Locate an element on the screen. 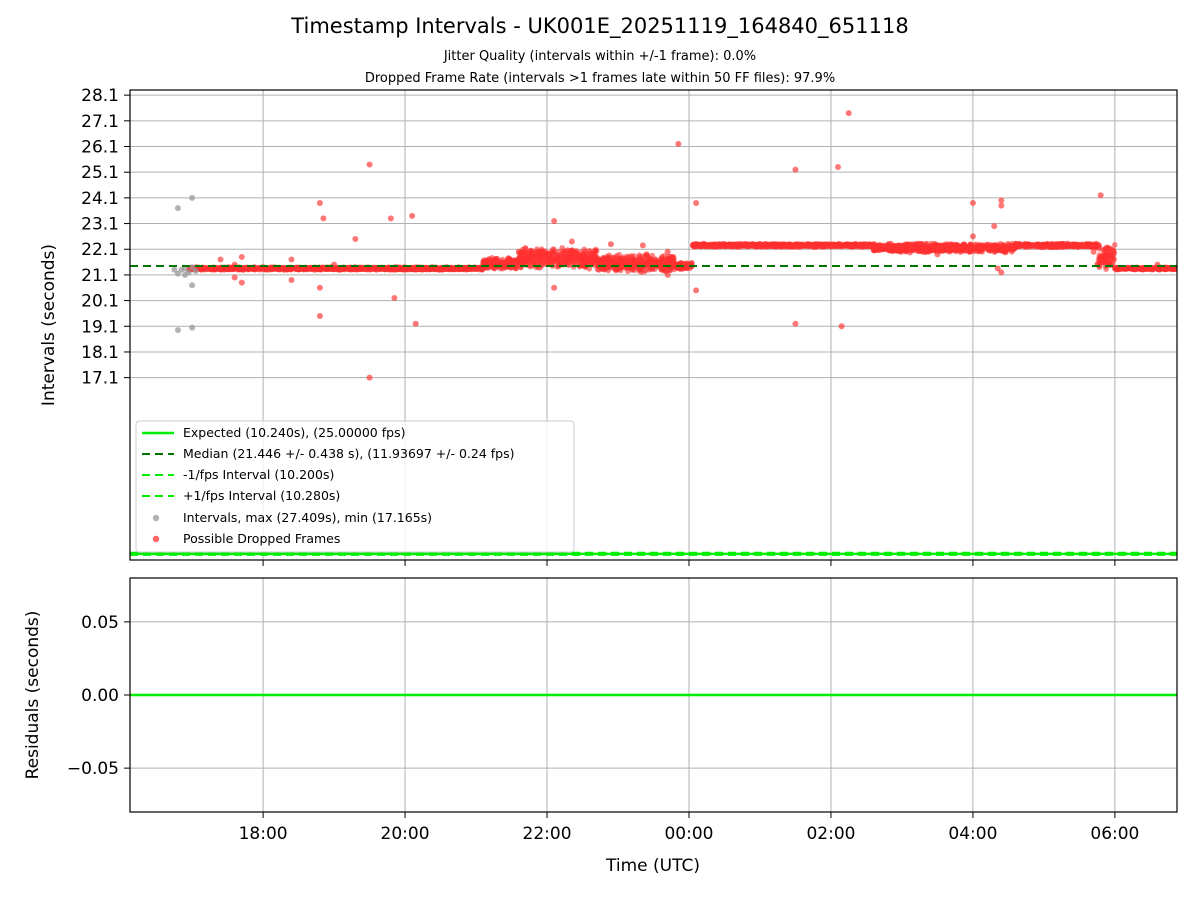  y-tick-label: −0.05 is located at coordinates (93, 769).